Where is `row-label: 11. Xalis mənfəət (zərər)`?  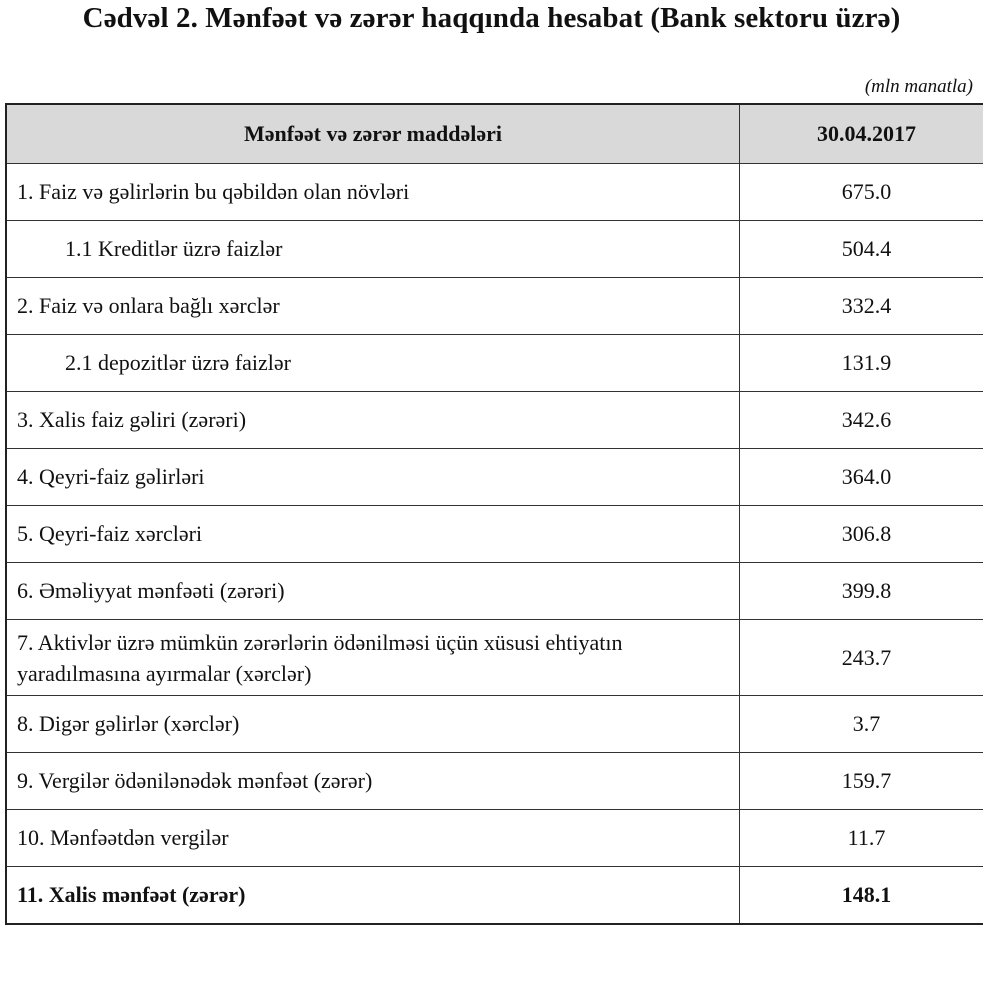 row-label: 11. Xalis mənfəət (zərər) is located at coordinates (372, 895).